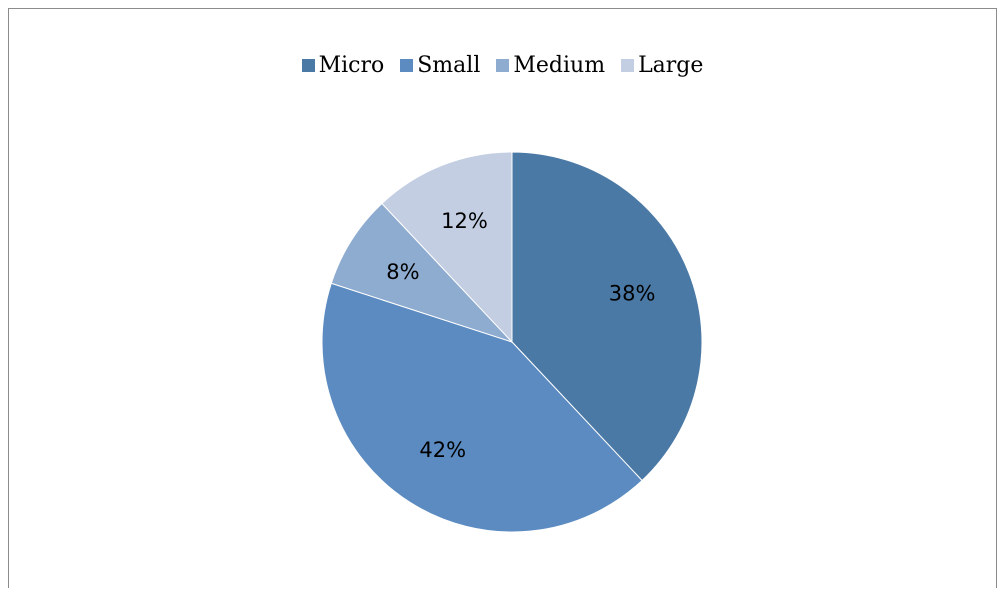  I want to click on legend-swatch-large, so click(628, 65).